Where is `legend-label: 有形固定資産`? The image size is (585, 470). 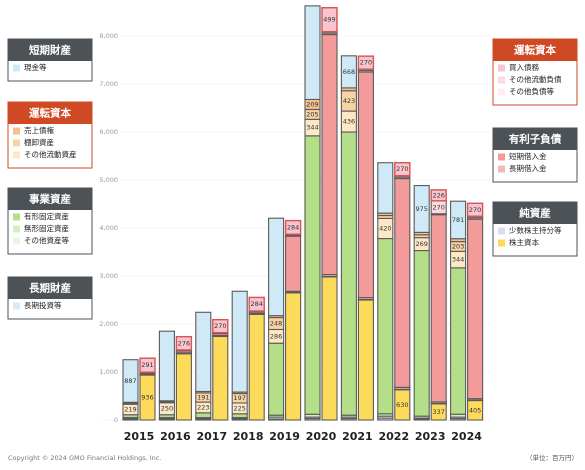
legend-label: 有形固定資産 is located at coordinates (46, 216).